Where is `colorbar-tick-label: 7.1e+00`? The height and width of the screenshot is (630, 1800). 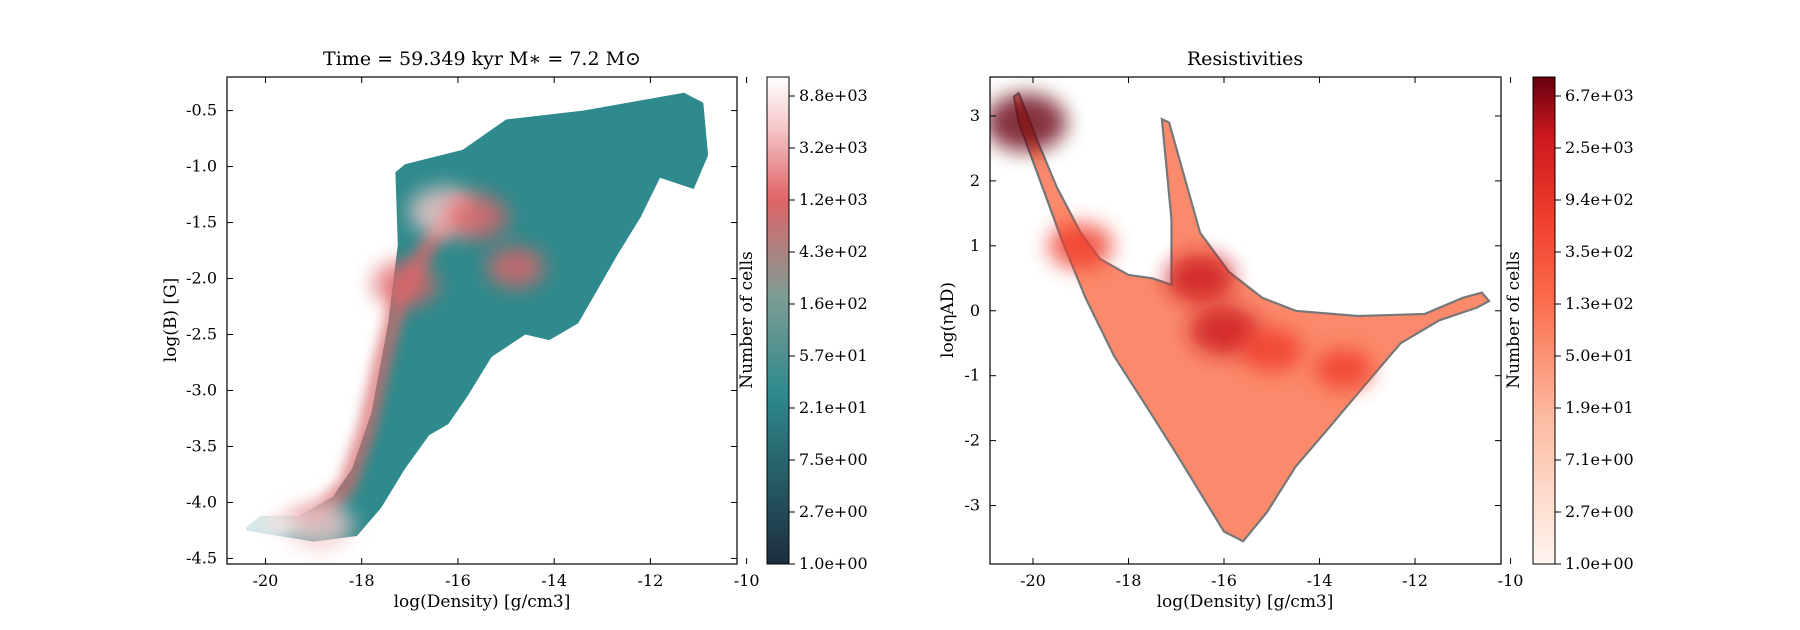
colorbar-tick-label: 7.1e+00 is located at coordinates (1599, 459).